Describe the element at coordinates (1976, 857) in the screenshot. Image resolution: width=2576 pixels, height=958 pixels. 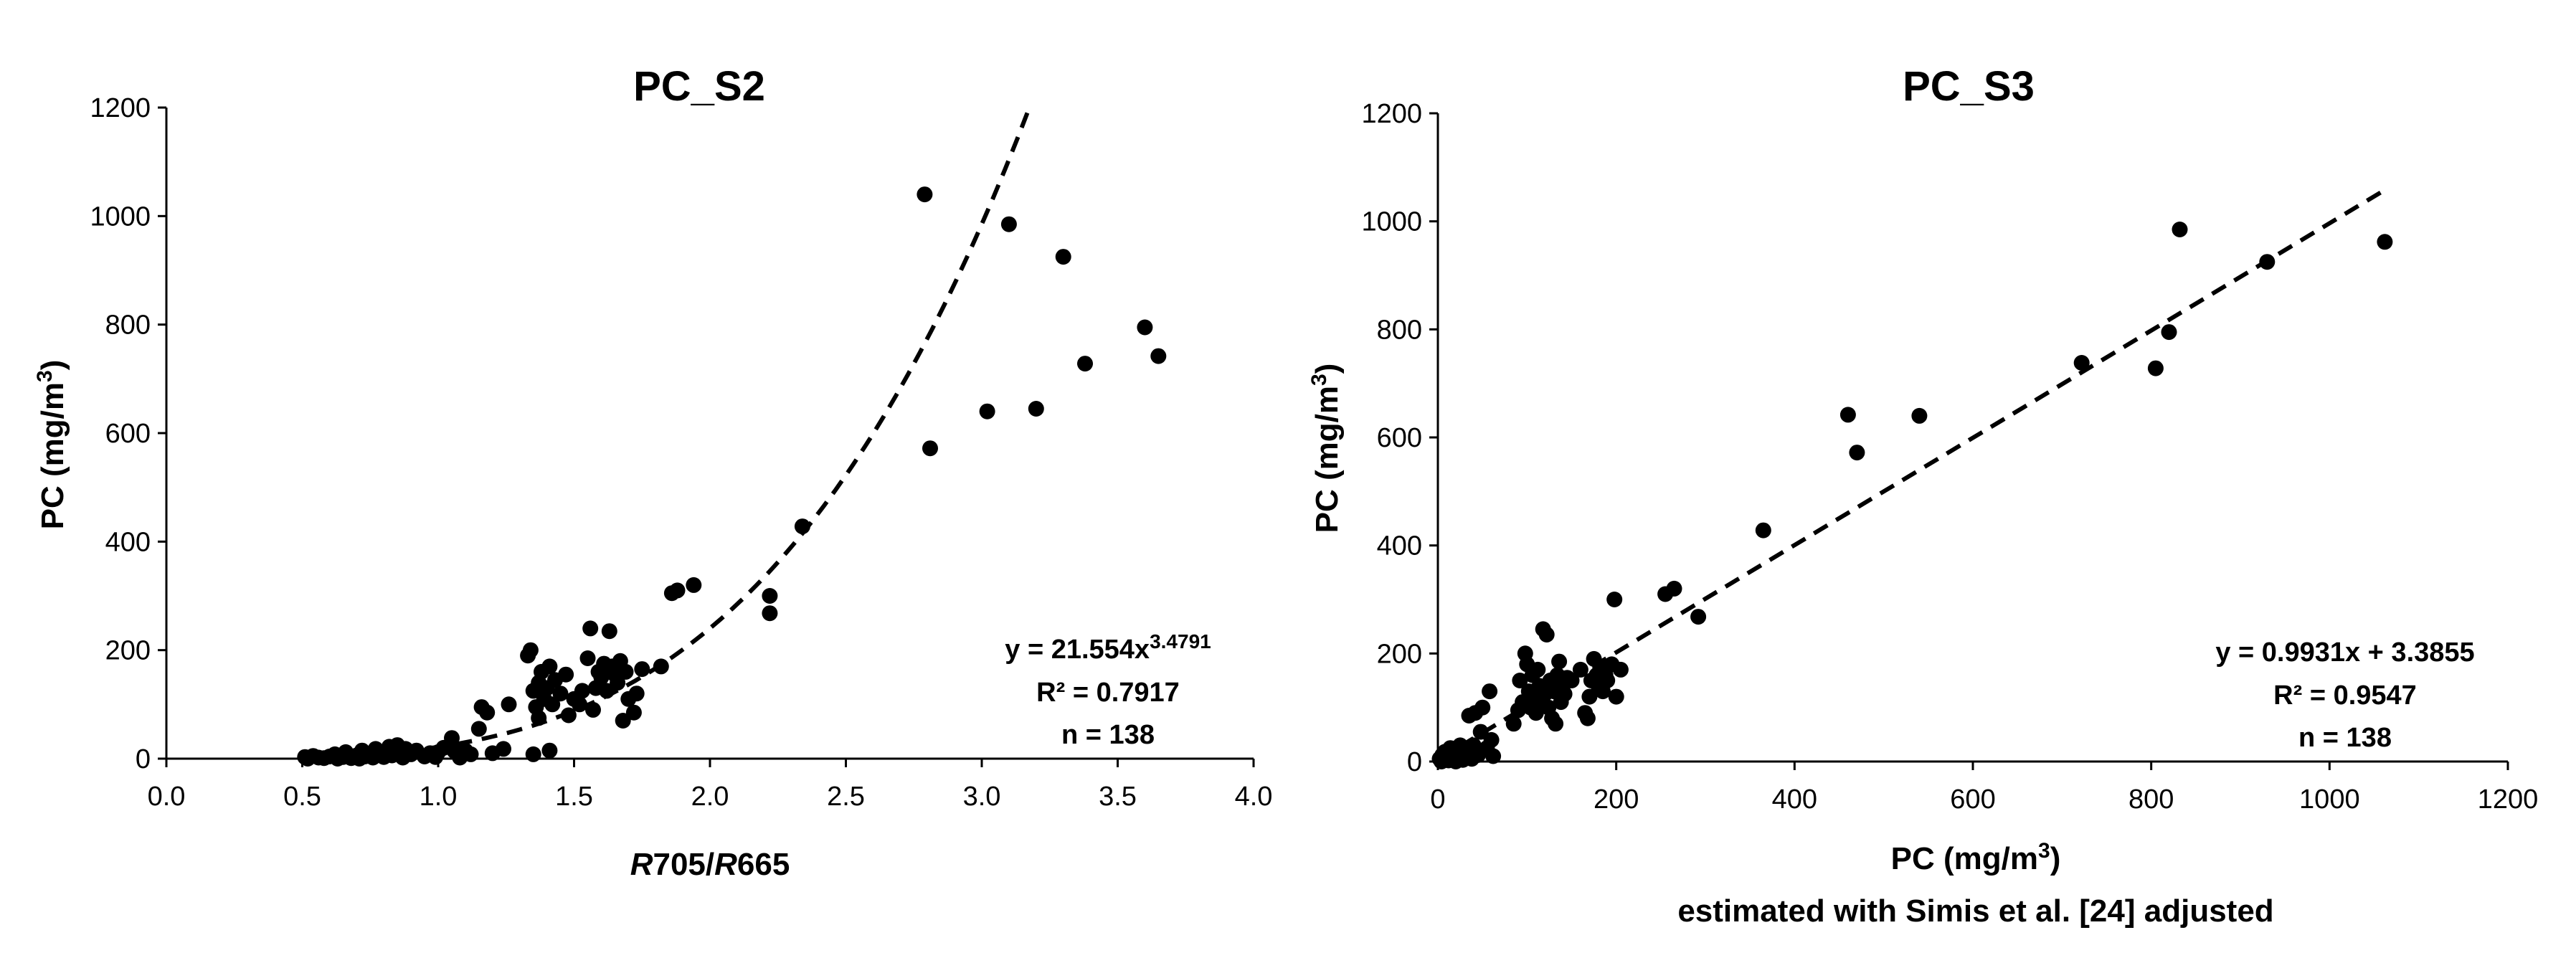
I see `x-axis-label: PC (mg/m3)` at that location.